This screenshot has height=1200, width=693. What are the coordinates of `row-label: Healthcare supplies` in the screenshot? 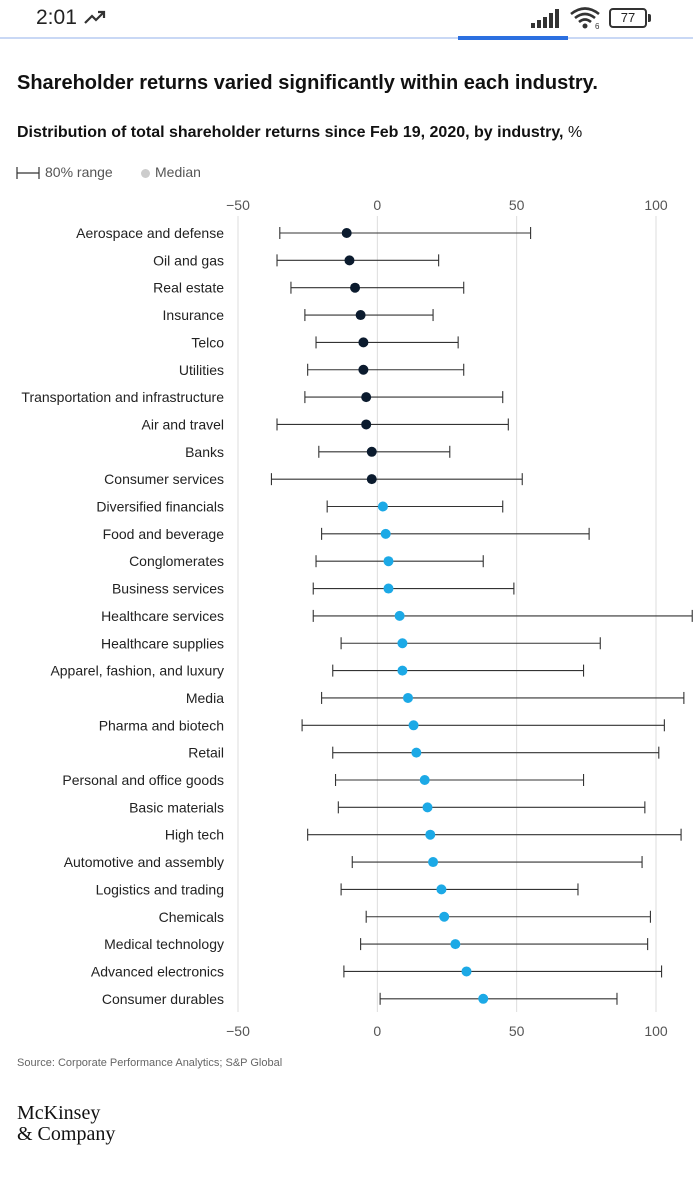 It's located at (162, 643).